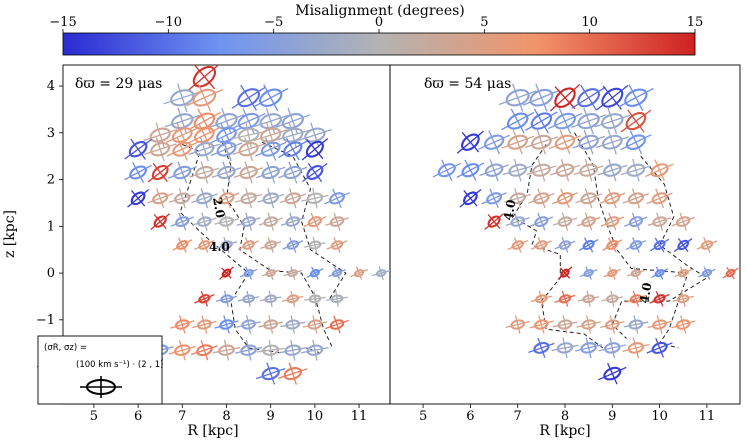  Describe the element at coordinates (271, 416) in the screenshot. I see `left-x-tick-label: 9` at that location.